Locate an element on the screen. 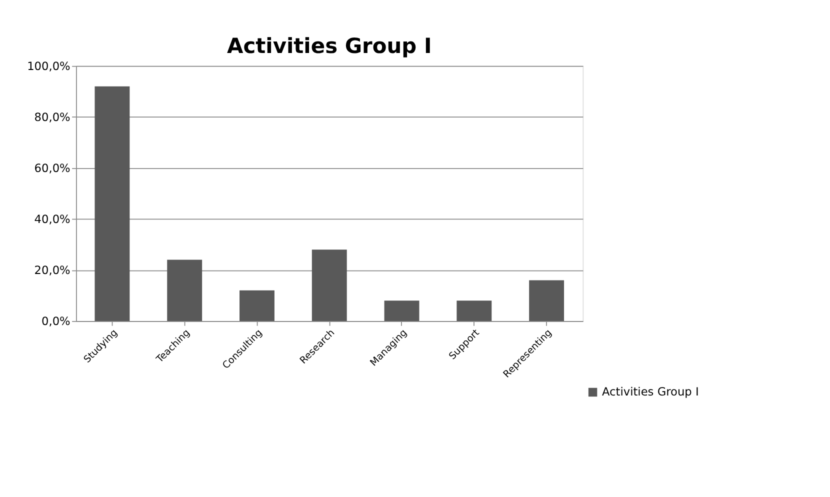  y-tick-label: 100,0% is located at coordinates (49, 65).